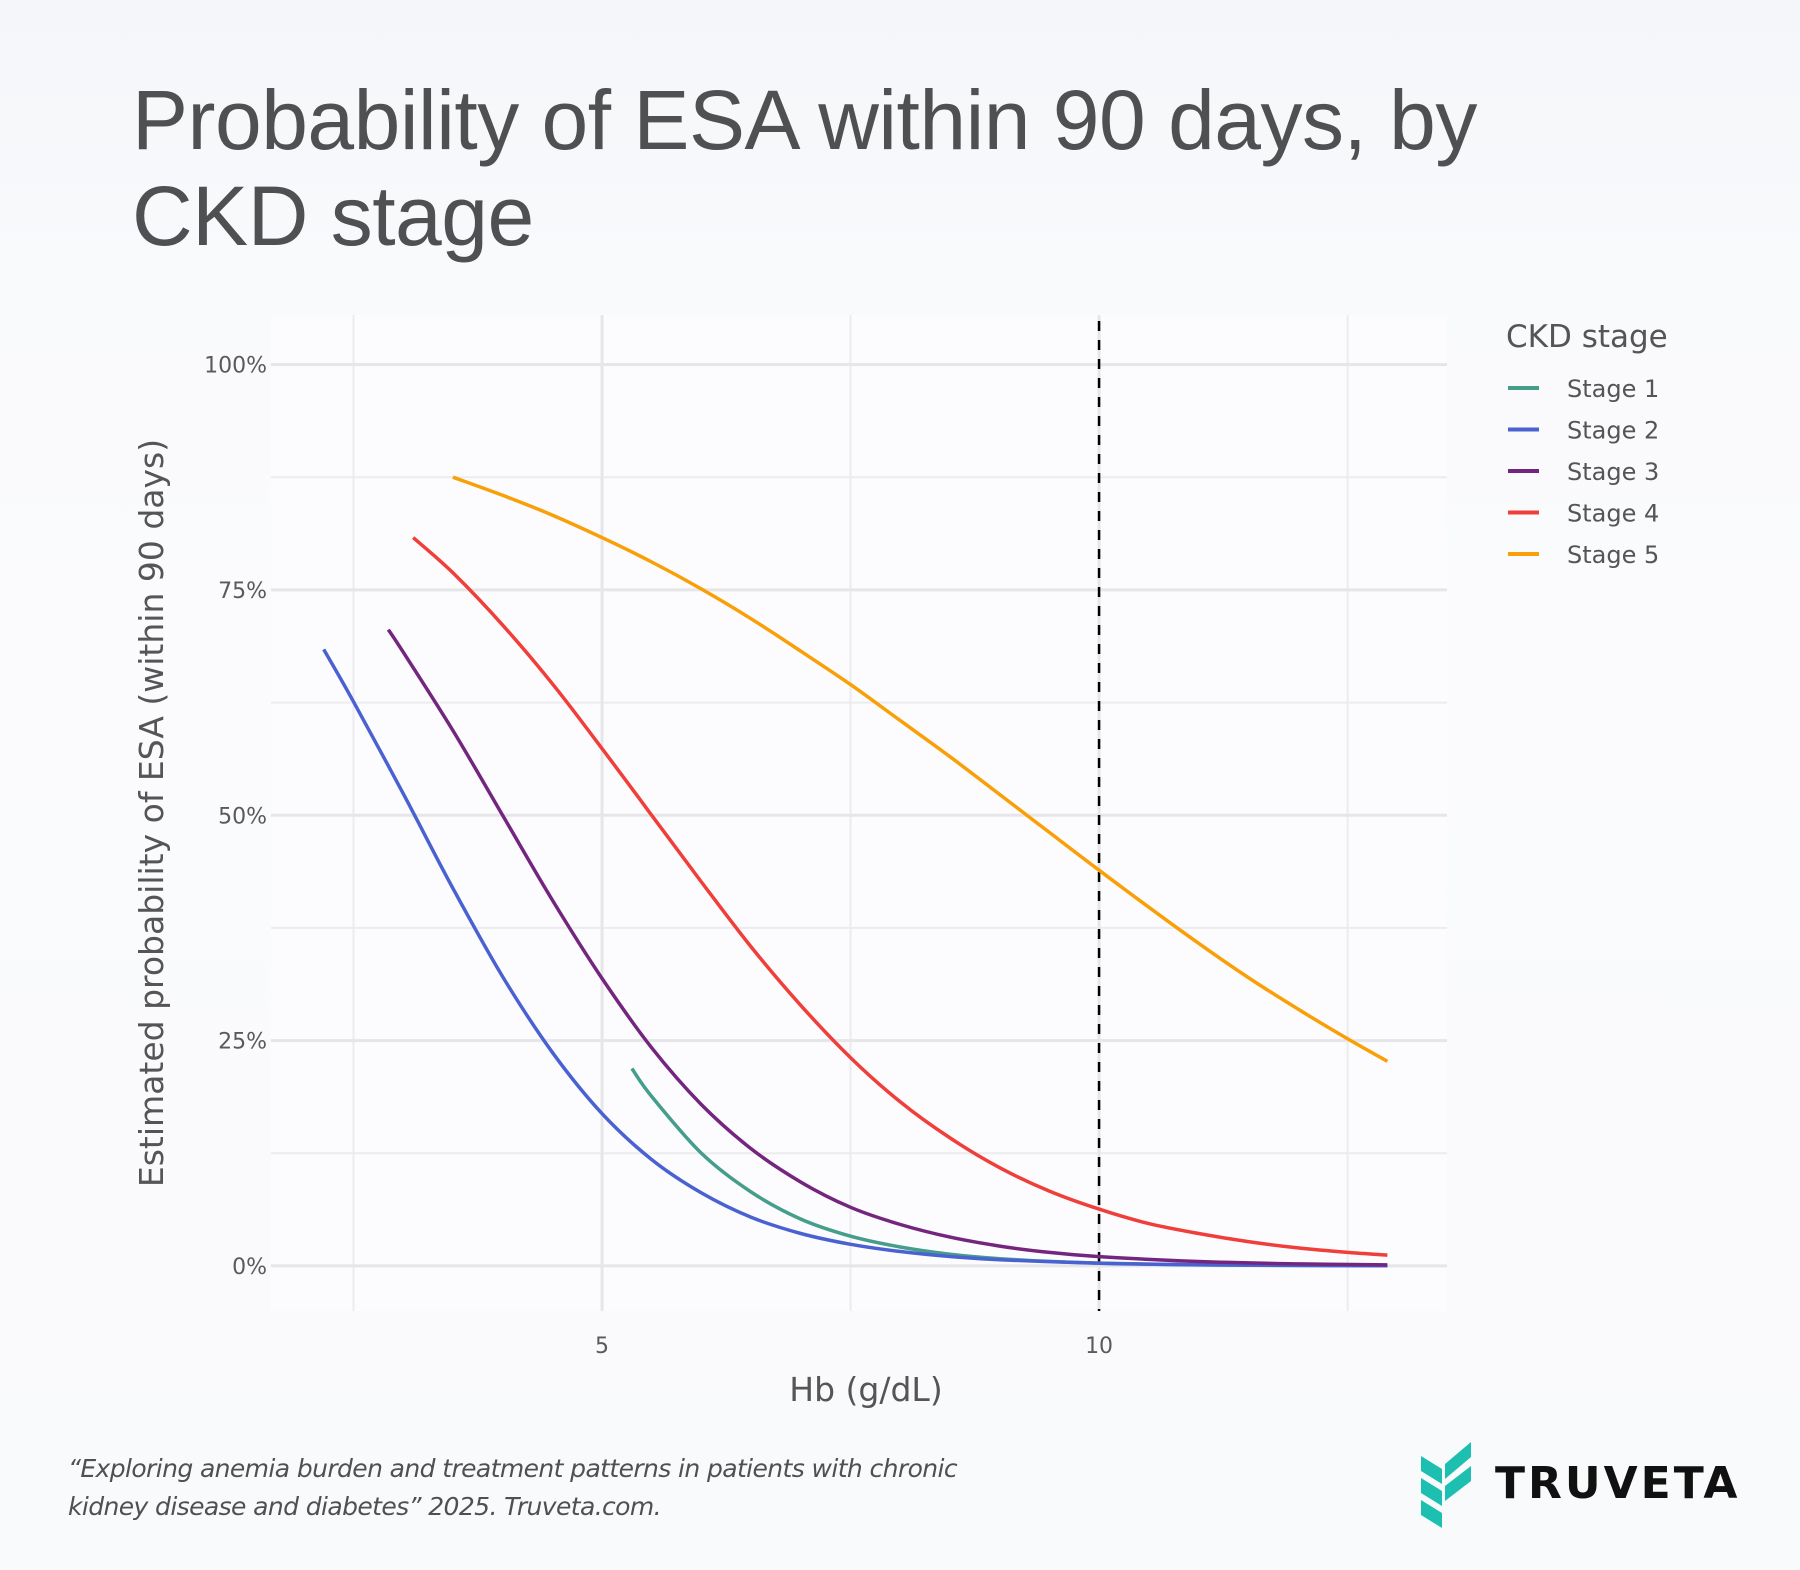  What do you see at coordinates (1613, 514) in the screenshot?
I see `legend-label: Stage 4` at bounding box center [1613, 514].